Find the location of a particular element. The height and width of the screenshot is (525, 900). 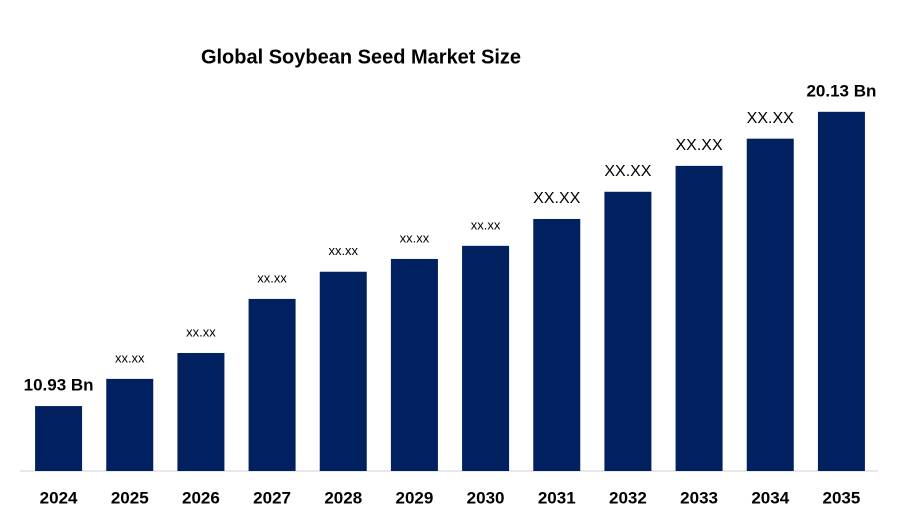

x-tick-label: 2025 is located at coordinates (130, 497).